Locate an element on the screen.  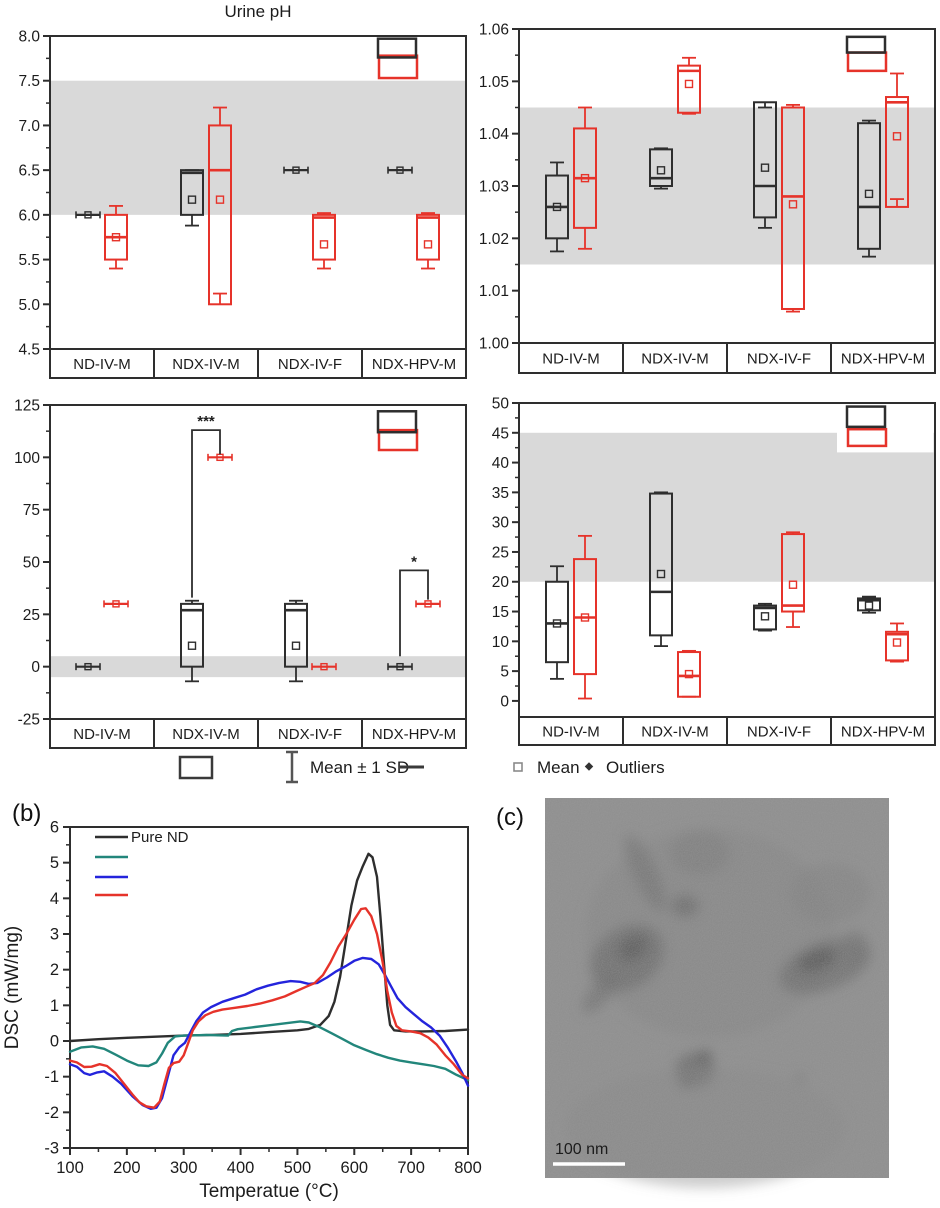
y-axis: -25 0 25 50 75 100 125 is located at coordinates (32, 563).